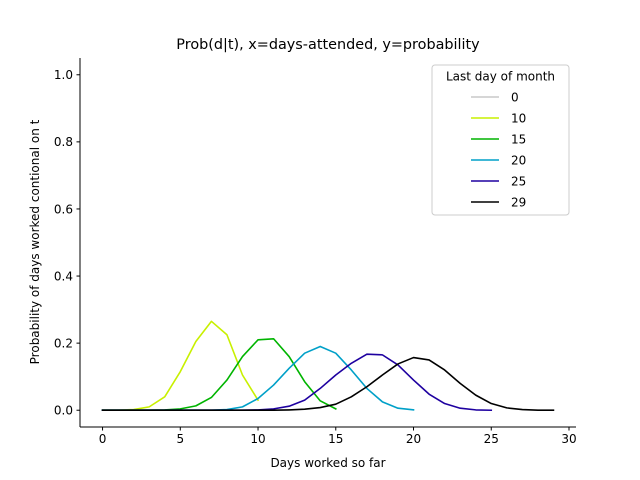 The width and height of the screenshot is (640, 480). What do you see at coordinates (103, 439) in the screenshot?
I see `x-tick-label: 0` at bounding box center [103, 439].